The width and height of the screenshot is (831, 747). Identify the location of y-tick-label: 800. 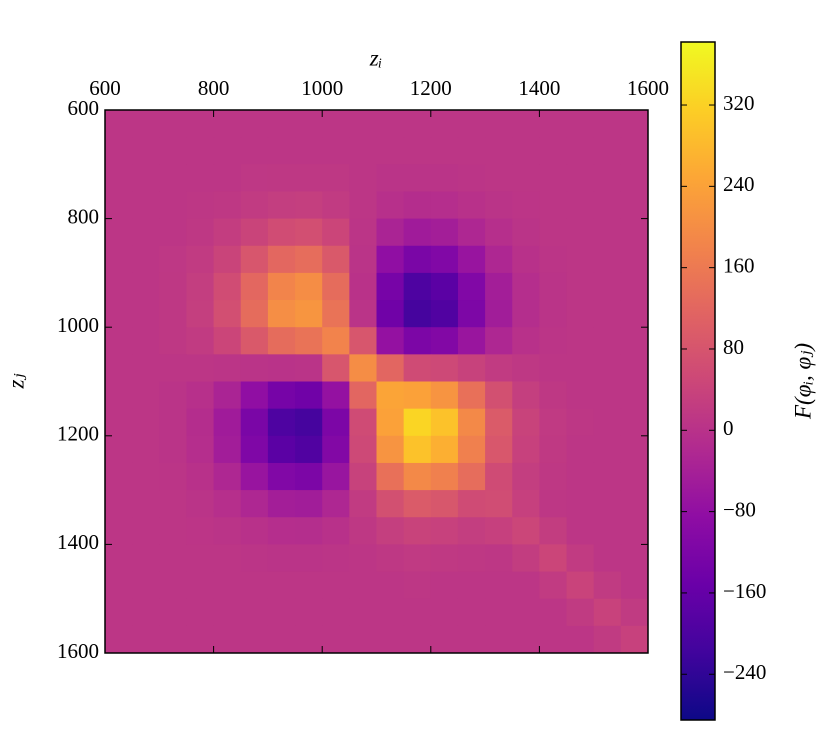
(84, 216).